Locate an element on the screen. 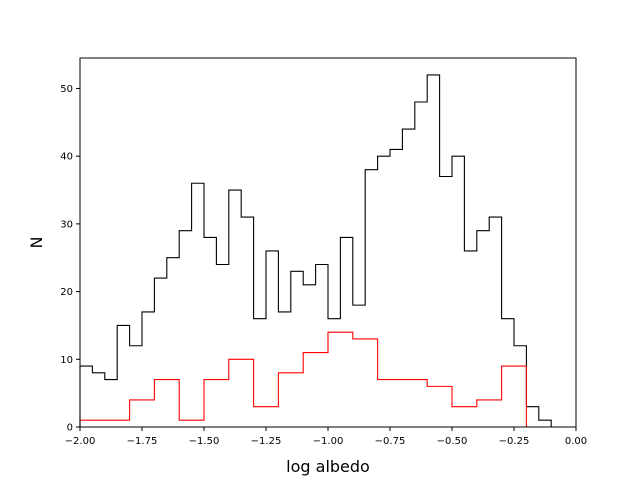  x-tick-label: −1.50 is located at coordinates (204, 441).